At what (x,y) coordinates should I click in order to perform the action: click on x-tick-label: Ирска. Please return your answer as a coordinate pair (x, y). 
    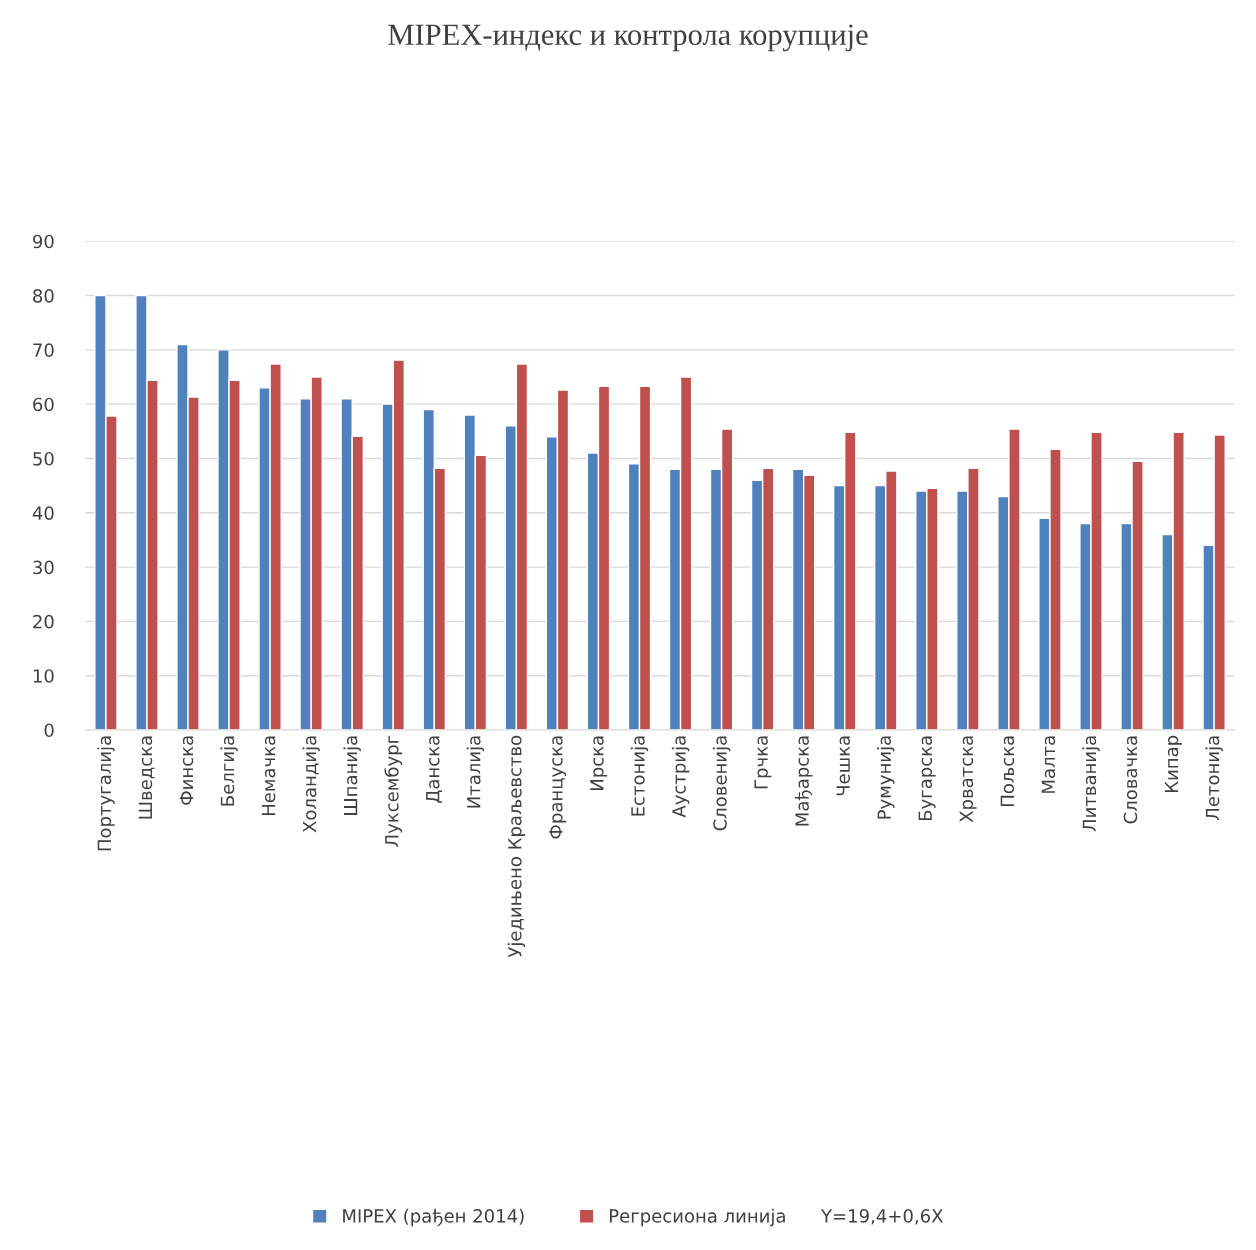
    Looking at the image, I should click on (599, 763).